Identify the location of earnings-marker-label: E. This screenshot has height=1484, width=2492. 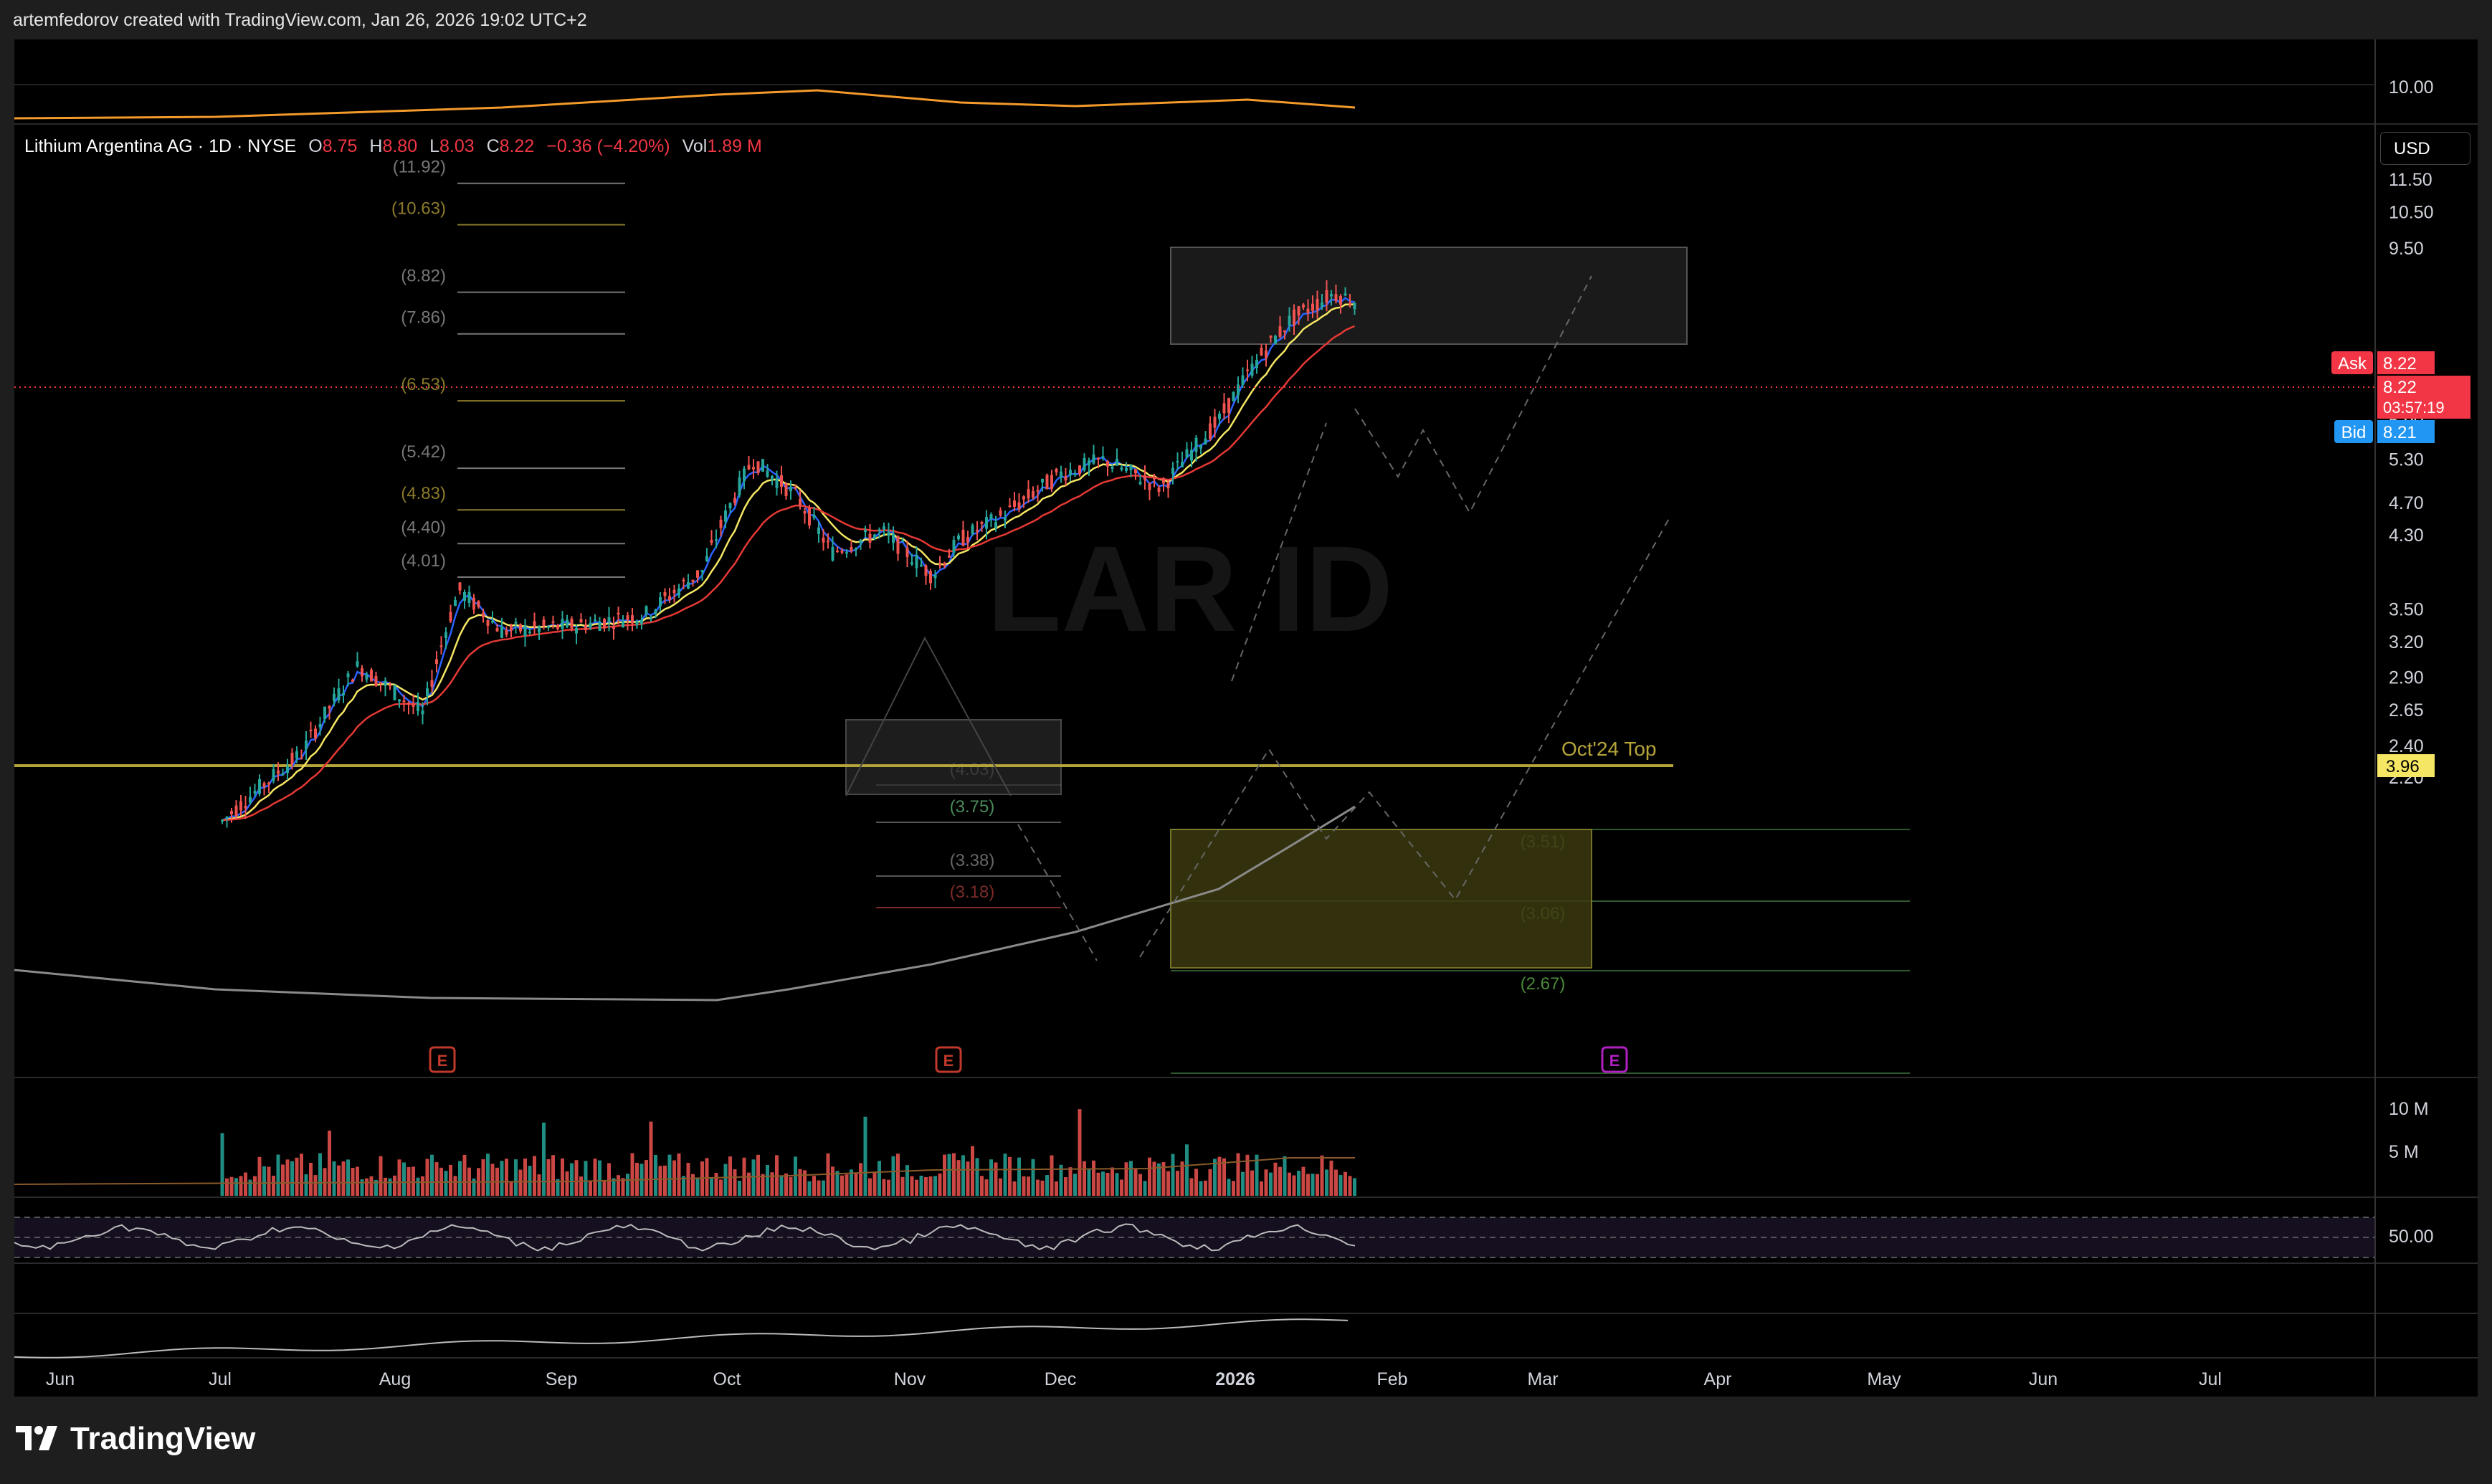
(1614, 1061).